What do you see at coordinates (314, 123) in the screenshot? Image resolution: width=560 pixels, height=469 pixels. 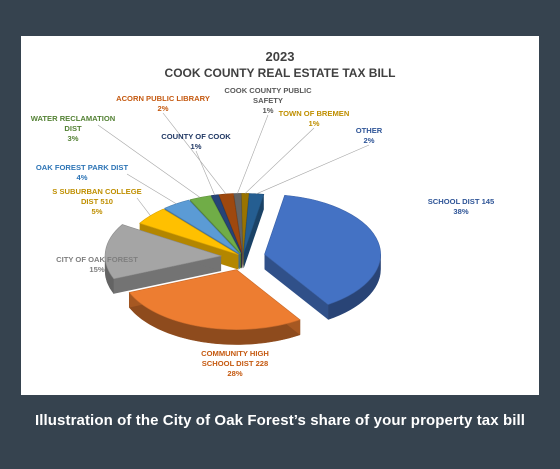 I see `slice-value-town-of-bremen: 1%` at bounding box center [314, 123].